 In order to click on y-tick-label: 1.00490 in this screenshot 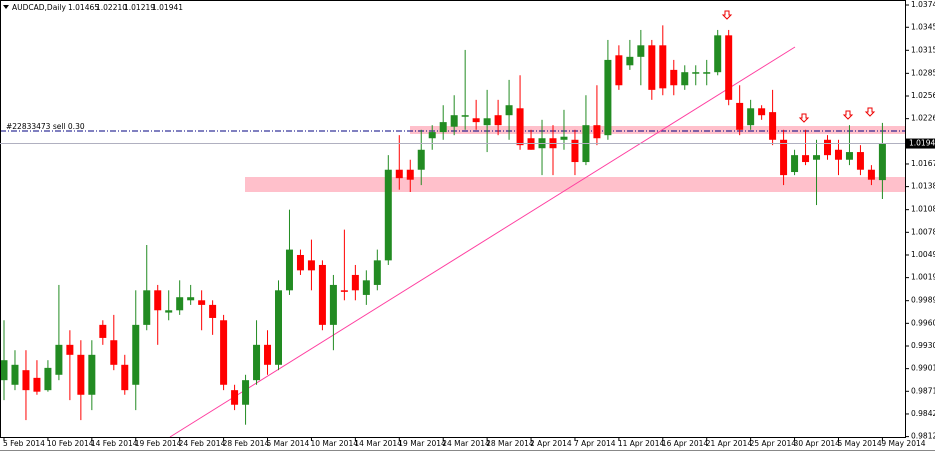, I will do `click(923, 254)`.